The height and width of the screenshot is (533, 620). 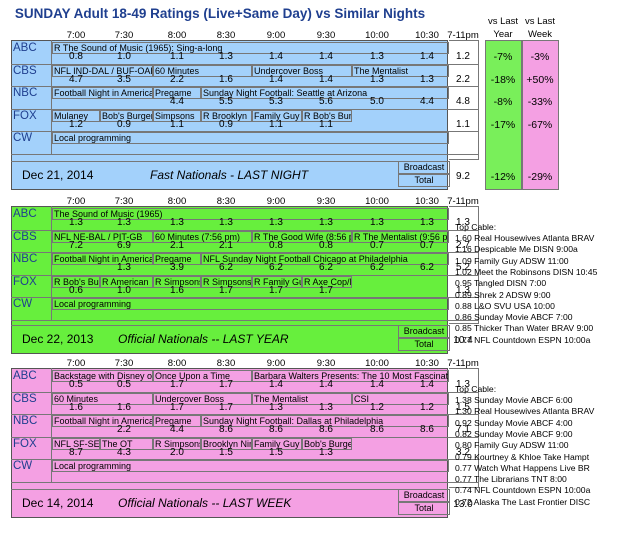 I want to click on time-column-header: 9:00, so click(x=276, y=201).